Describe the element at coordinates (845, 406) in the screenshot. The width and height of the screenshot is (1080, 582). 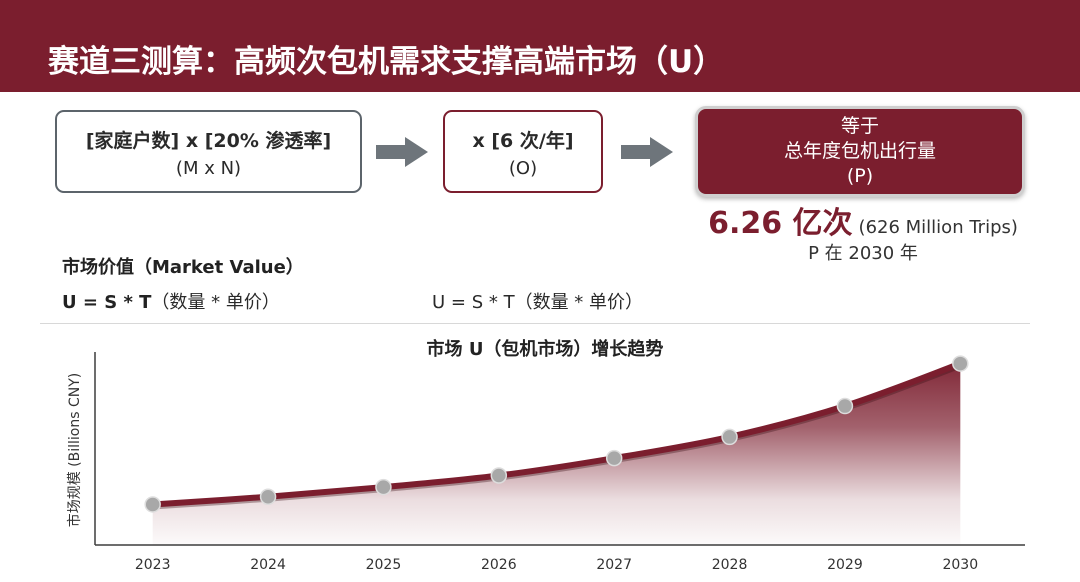
I see `data-point-2029` at that location.